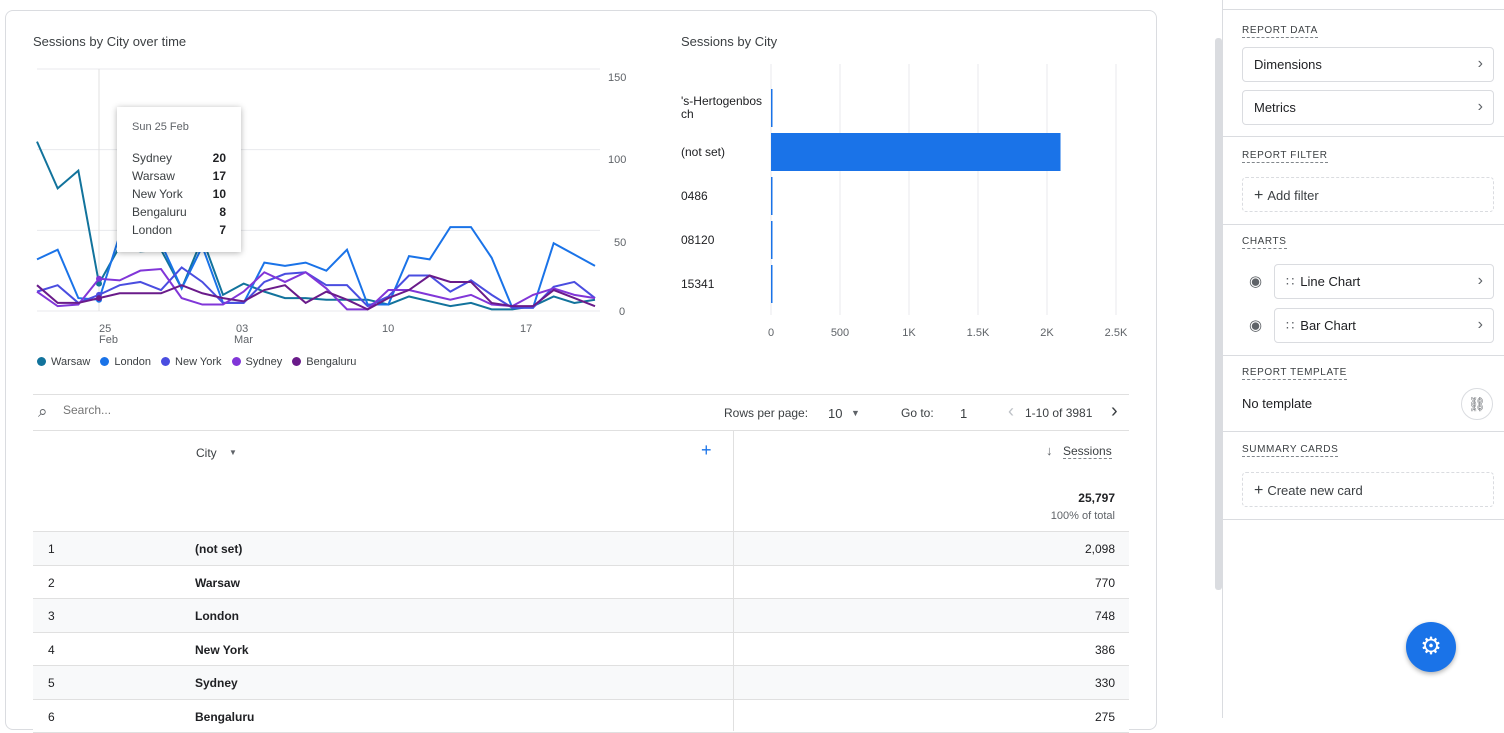 The width and height of the screenshot is (1504, 733). What do you see at coordinates (179, 160) in the screenshot?
I see `tooltip-row: Sydney 20` at bounding box center [179, 160].